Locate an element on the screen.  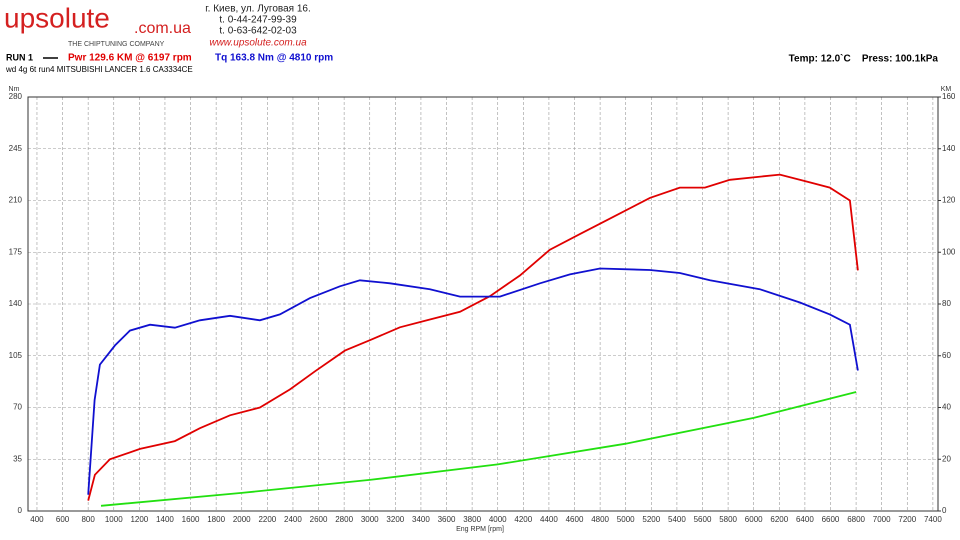
x-tick-label: 6200 is located at coordinates (779, 519).